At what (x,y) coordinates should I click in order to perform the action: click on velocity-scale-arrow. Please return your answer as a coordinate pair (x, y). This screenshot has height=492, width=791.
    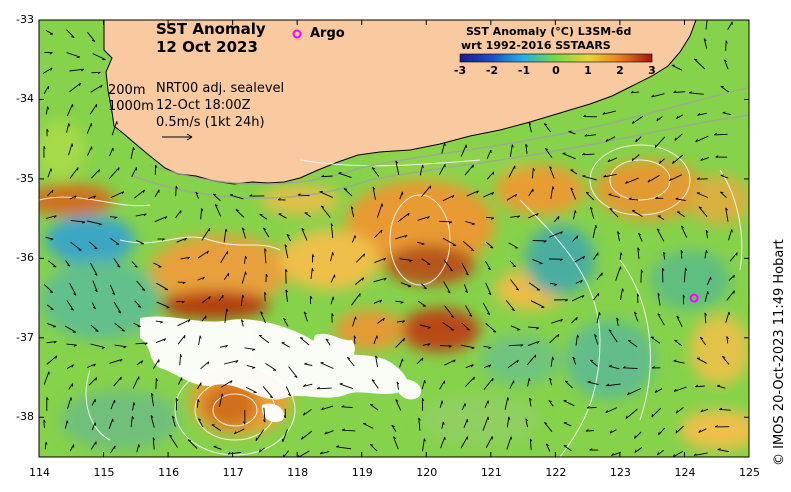
    Looking at the image, I should click on (177, 137).